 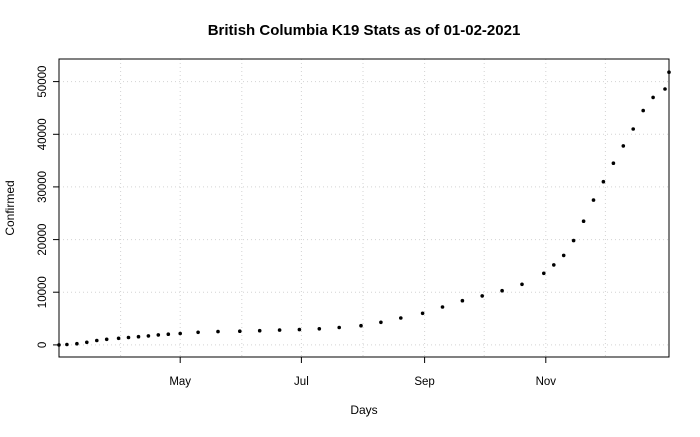 I want to click on y-axis: 0 10000 20000 30000 40000 50000, so click(x=48, y=207).